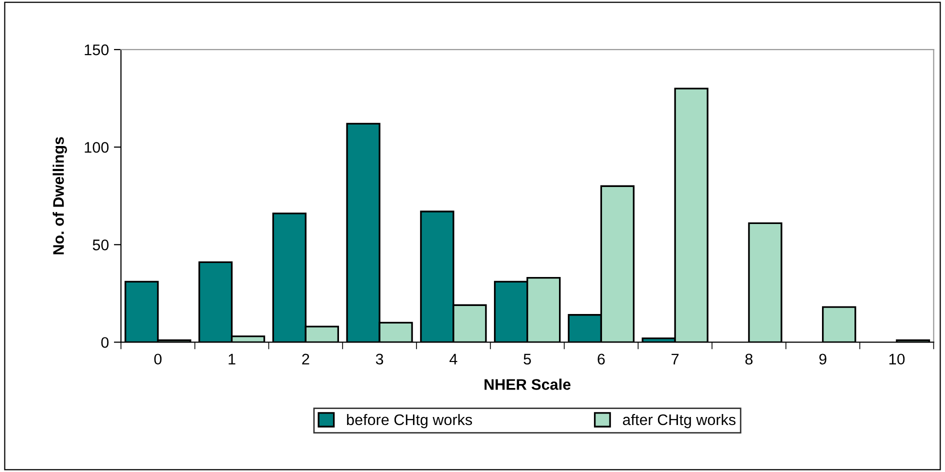  I want to click on x-tick-label: 9, so click(822, 359).